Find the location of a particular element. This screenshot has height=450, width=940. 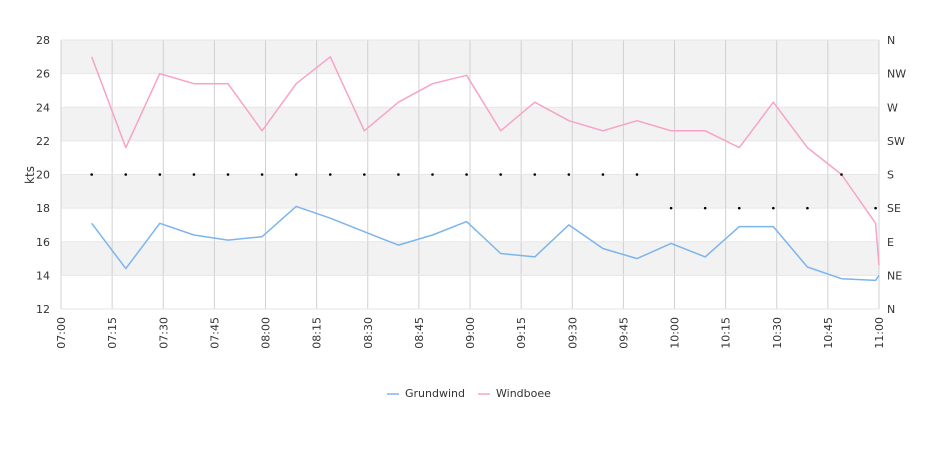

x-tick-label: 11:00 is located at coordinates (879, 333).